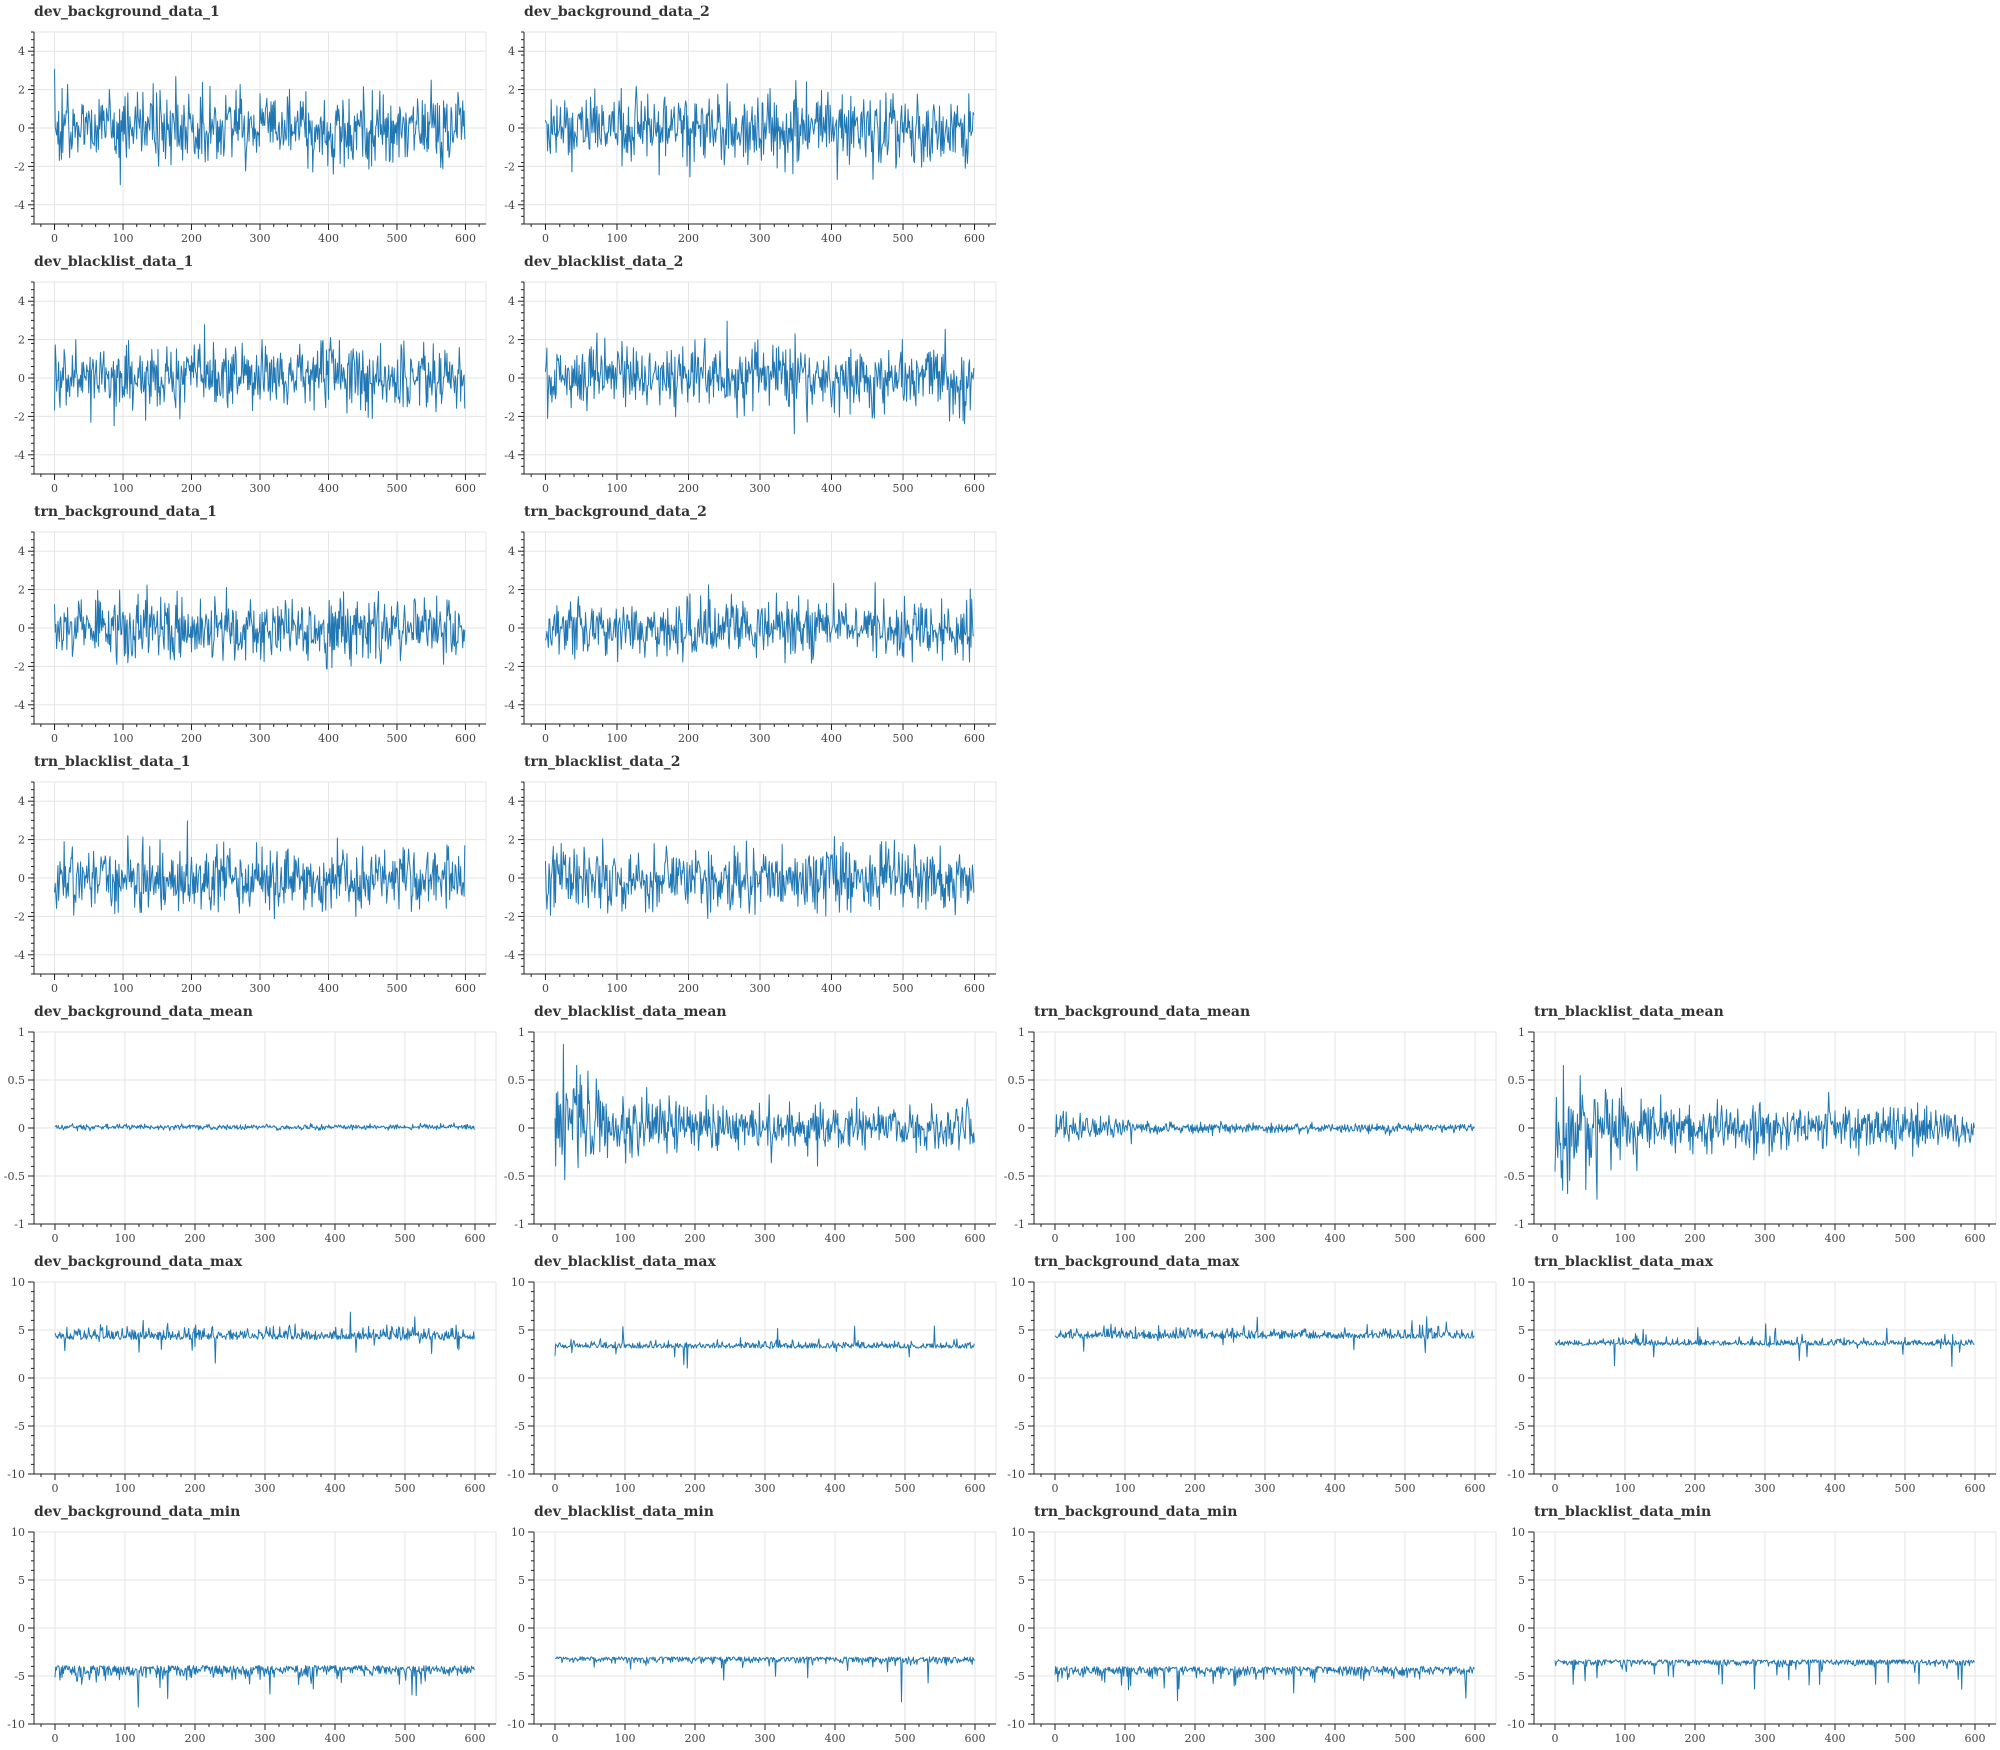 The width and height of the screenshot is (2000, 1750). Describe the element at coordinates (602, 762) in the screenshot. I see `chart-title: trn_blacklist_data_2` at that location.